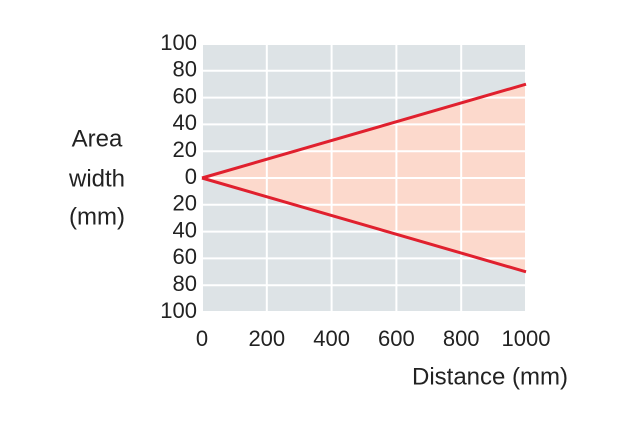  Describe the element at coordinates (396, 338) in the screenshot. I see `x-tick-label: 600` at that location.